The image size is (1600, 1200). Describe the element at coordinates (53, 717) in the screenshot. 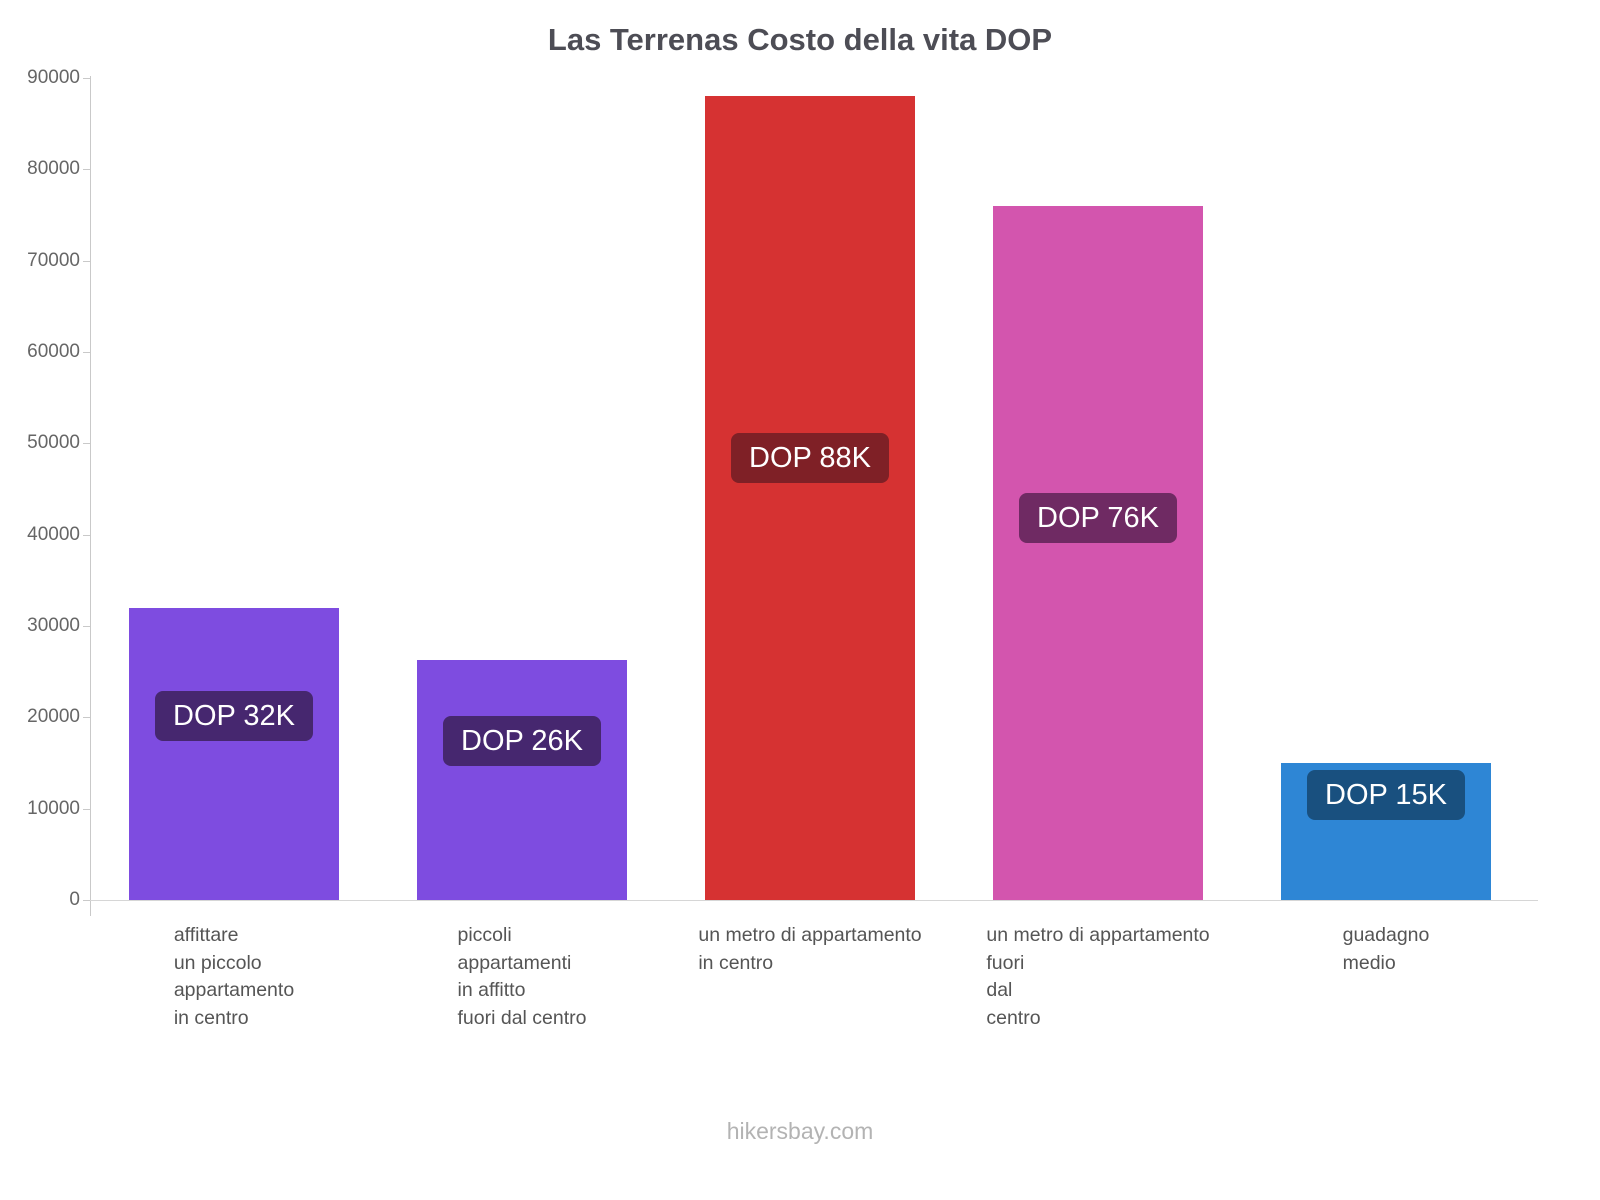

I see `y-tick-label: 20000` at that location.